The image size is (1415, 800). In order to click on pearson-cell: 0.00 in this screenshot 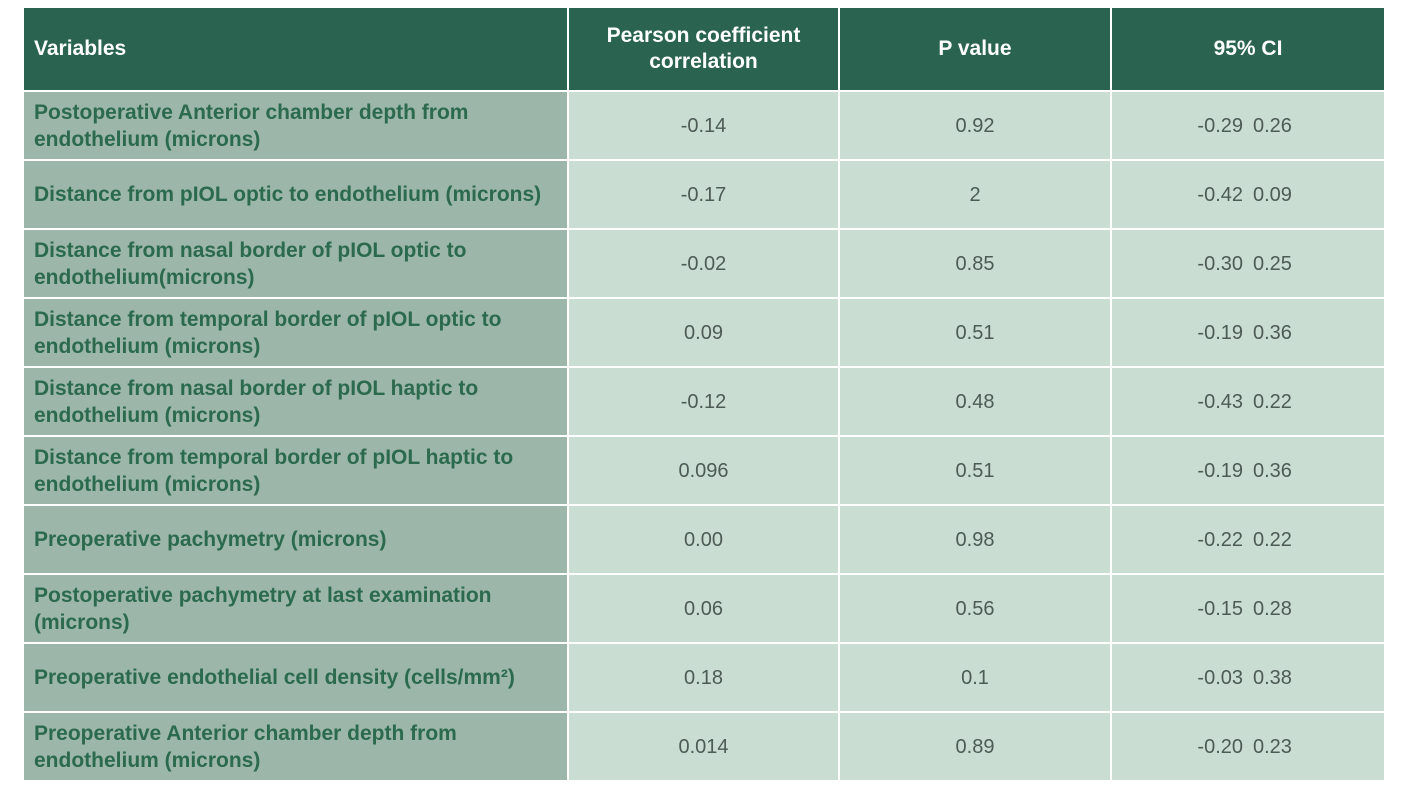, I will do `click(703, 539)`.